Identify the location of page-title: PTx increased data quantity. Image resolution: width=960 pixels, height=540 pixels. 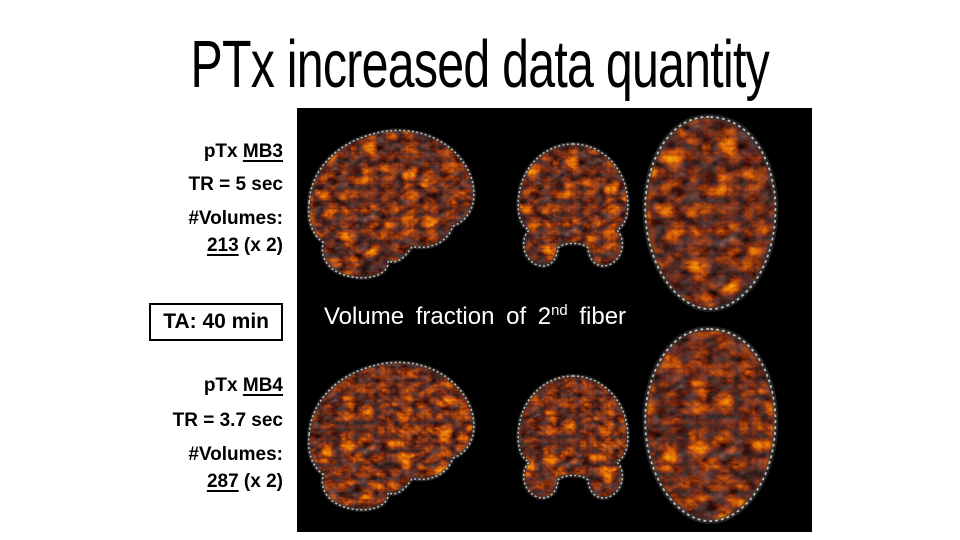
(480, 64).